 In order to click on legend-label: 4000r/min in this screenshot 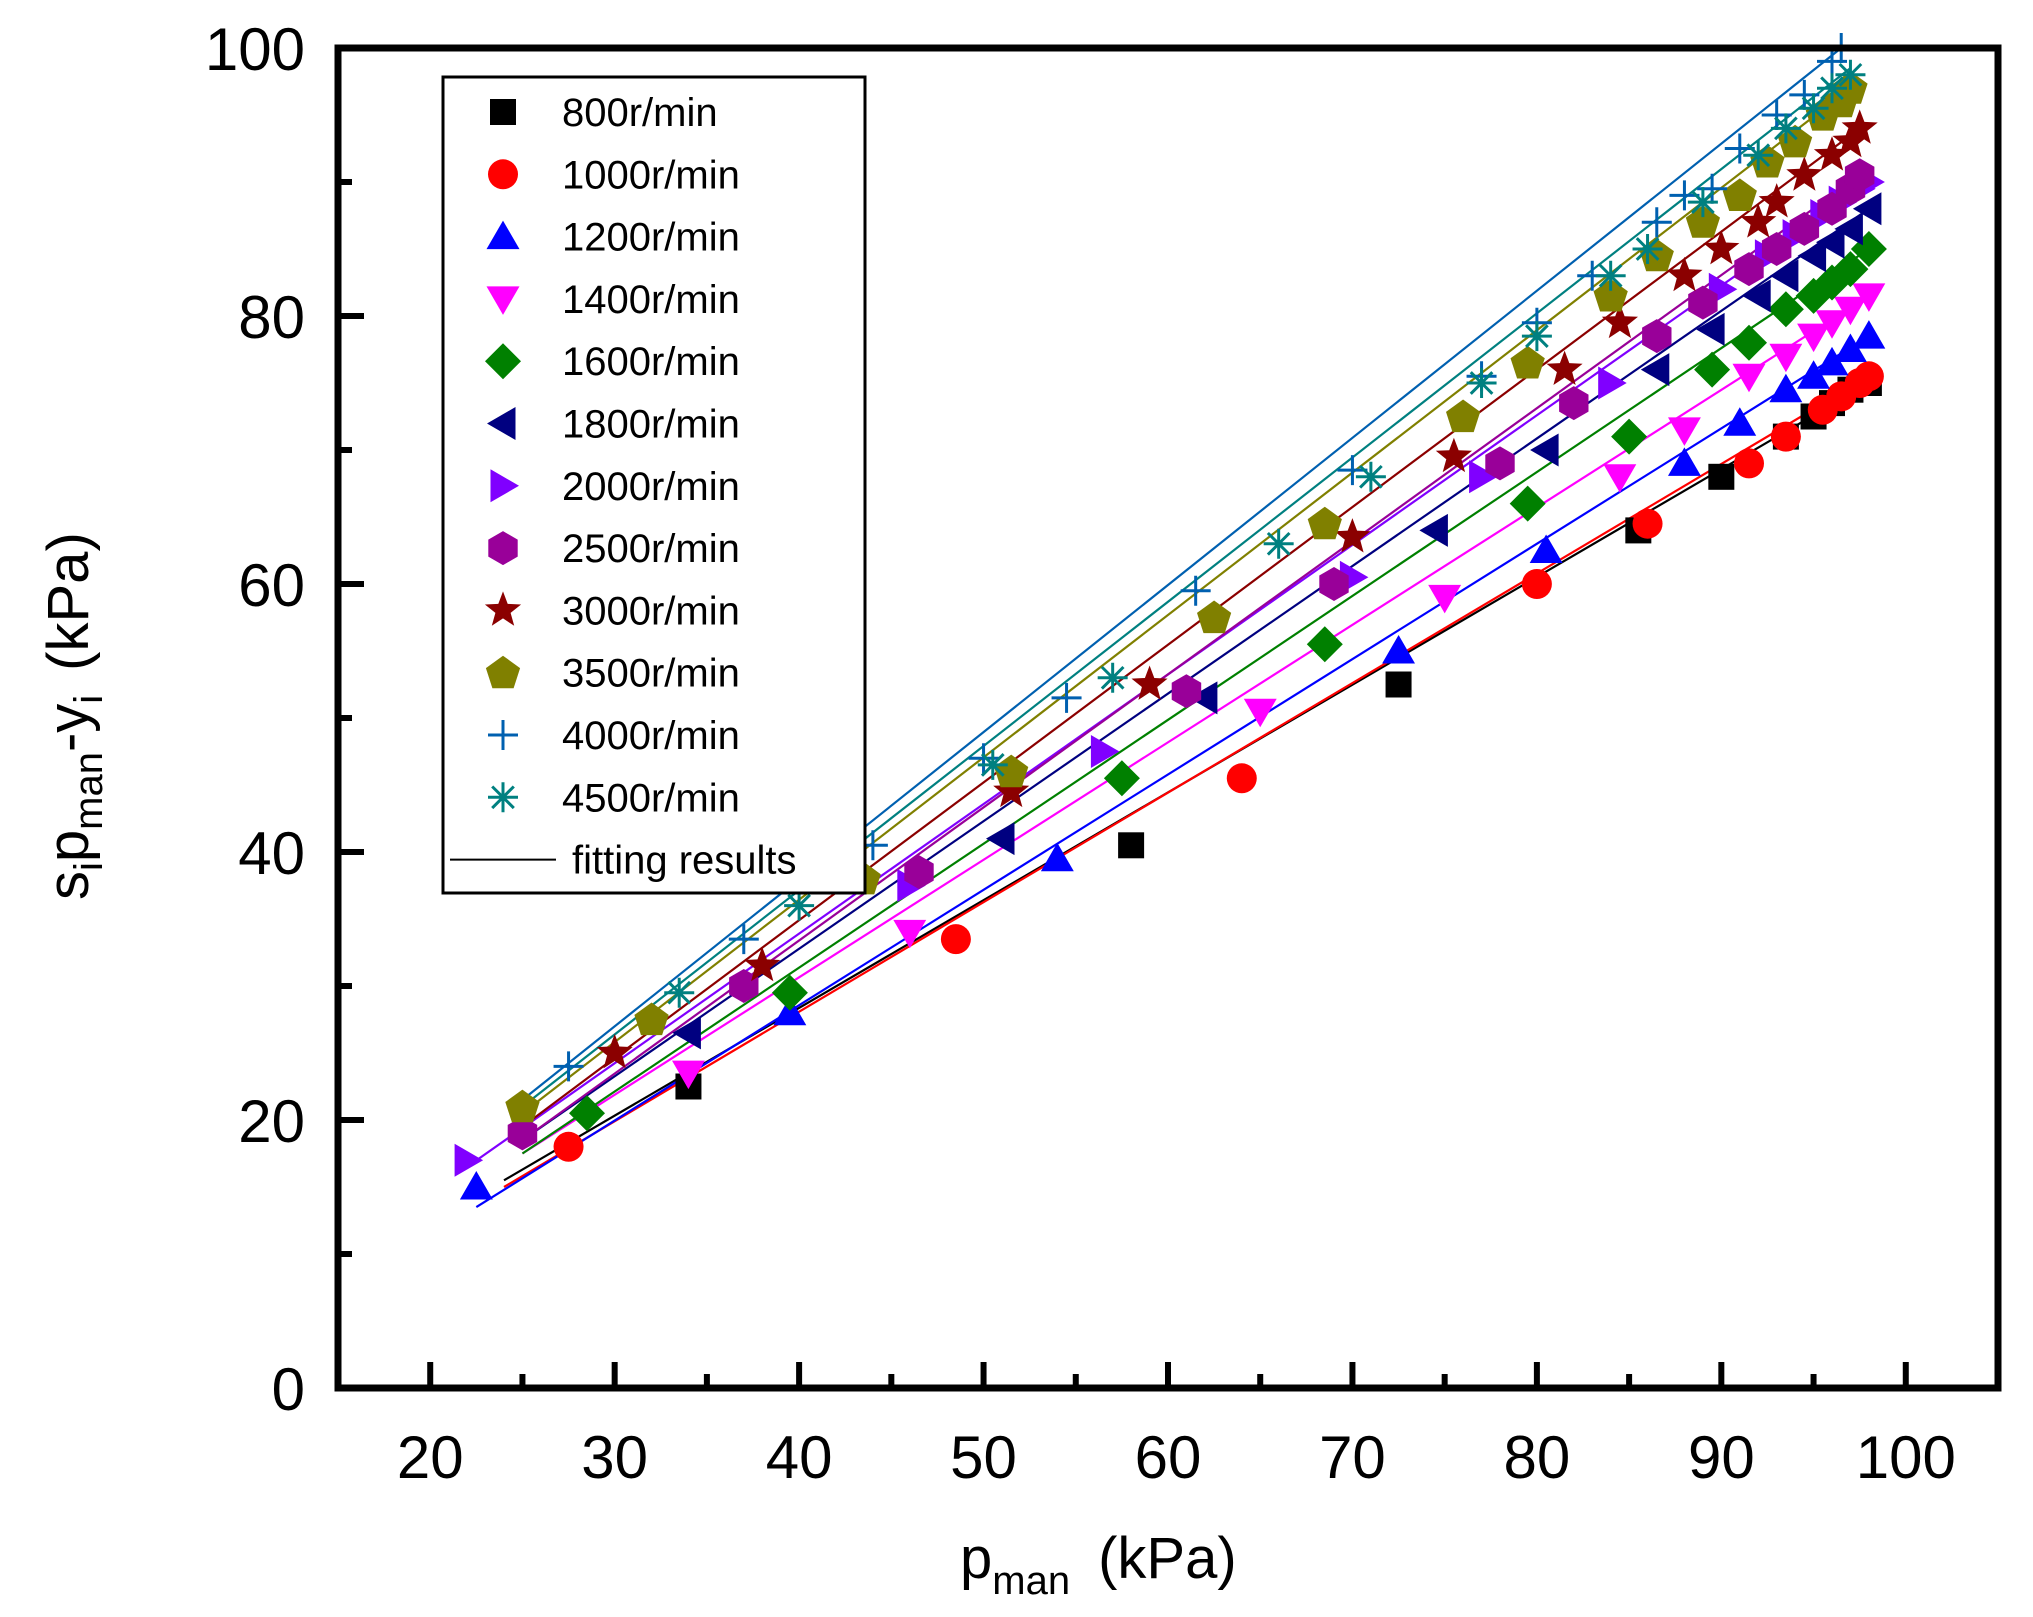, I will do `click(651, 736)`.